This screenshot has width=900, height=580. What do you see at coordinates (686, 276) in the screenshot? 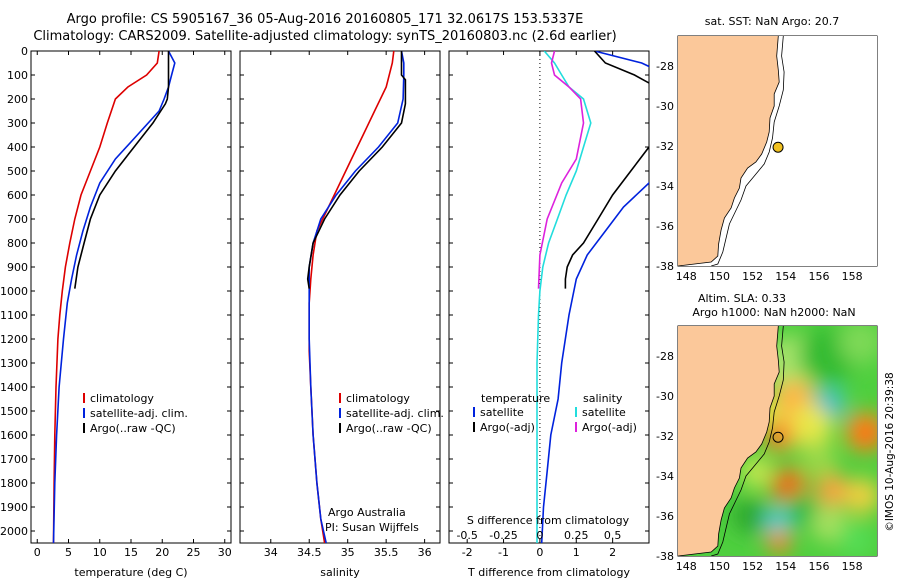
I see `sst-map-x-tick-label: 148` at bounding box center [686, 276].